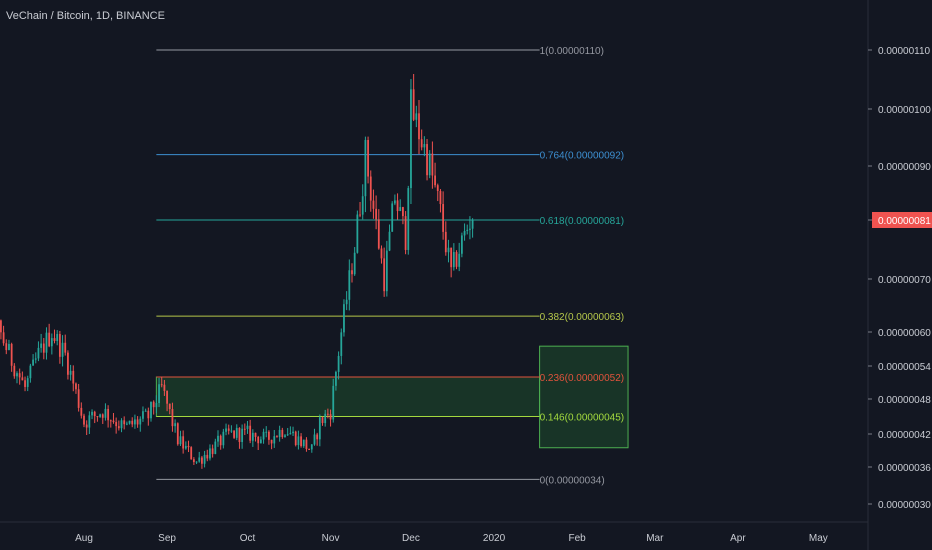 Image resolution: width=932 pixels, height=550 pixels. What do you see at coordinates (348, 396) in the screenshot?
I see `demand-zone` at bounding box center [348, 396].